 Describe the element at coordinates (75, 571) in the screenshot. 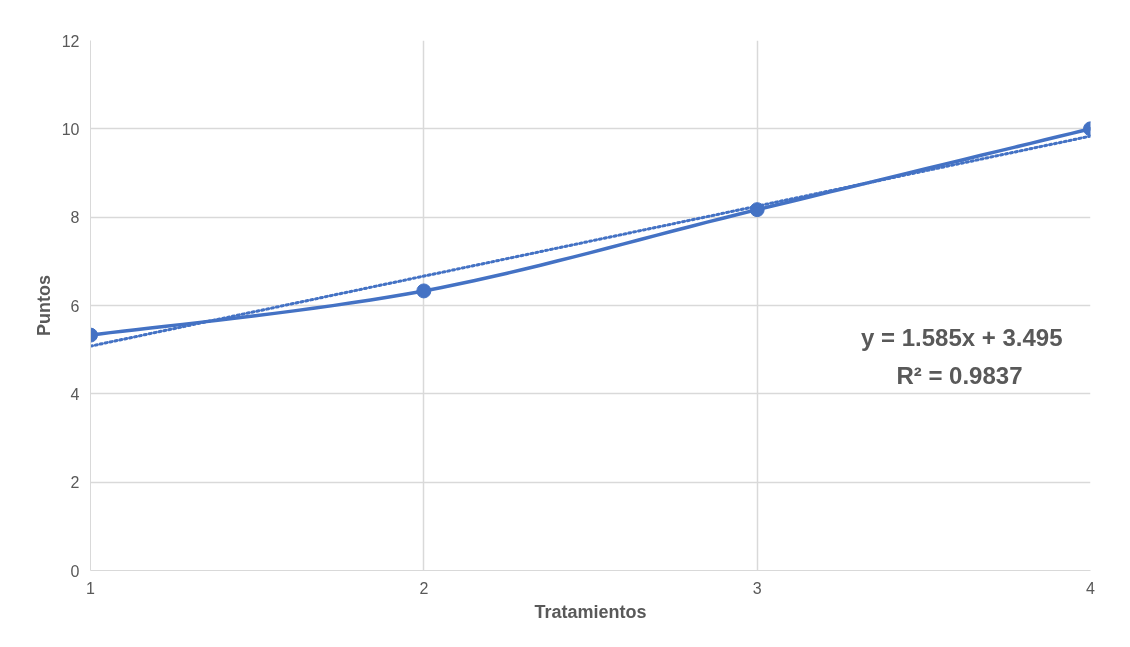

I see `y-tick-label: 0` at that location.